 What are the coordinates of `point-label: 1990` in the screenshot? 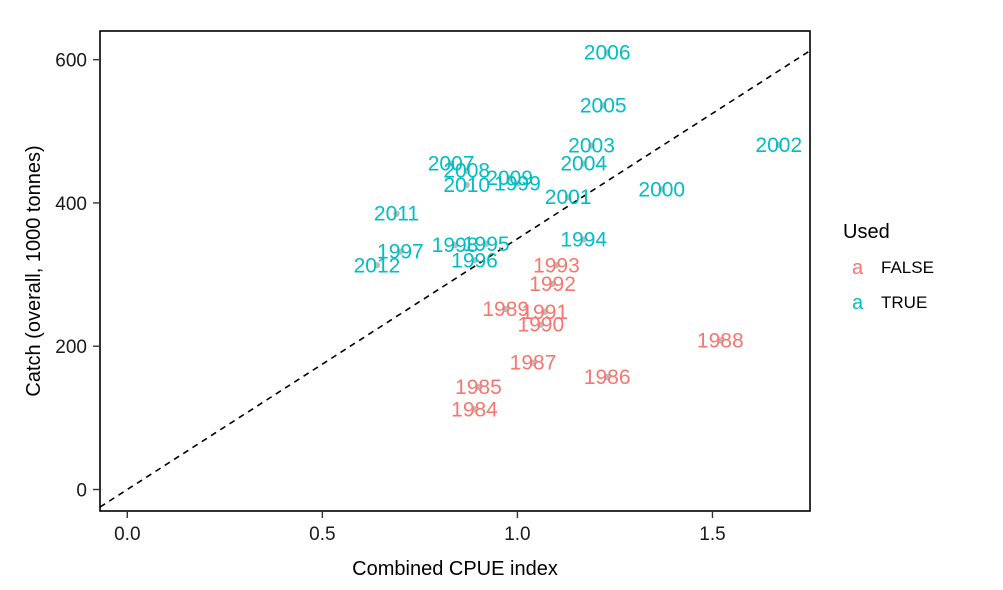 It's located at (540, 325).